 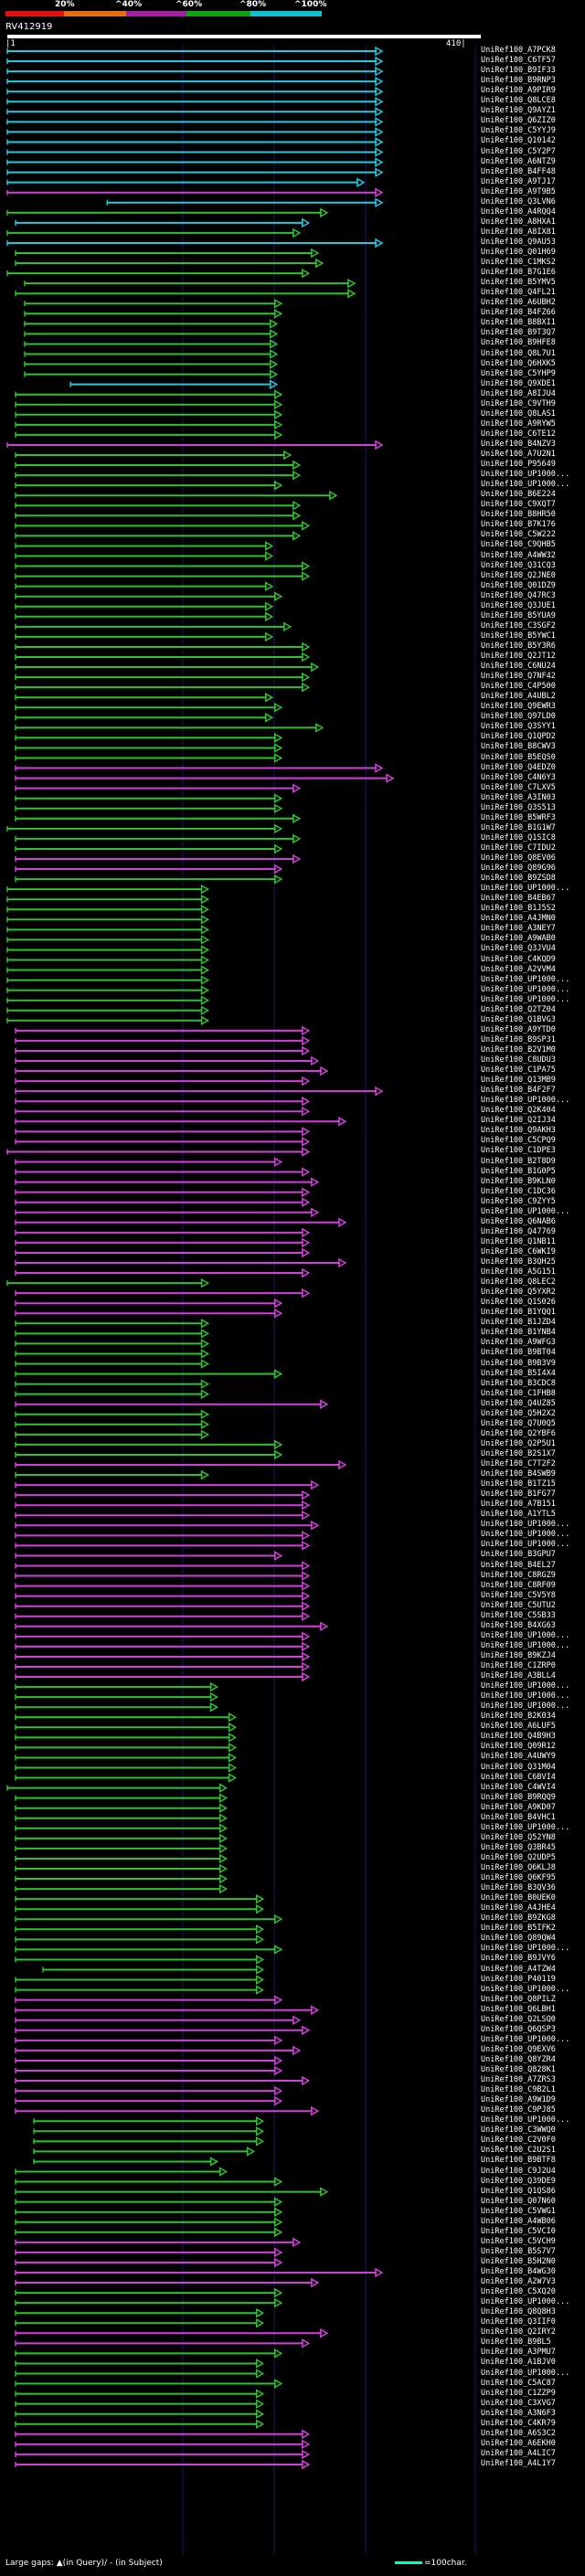 What do you see at coordinates (518, 1313) in the screenshot?
I see `hit-label: UniRef100_B1YQQ1` at bounding box center [518, 1313].